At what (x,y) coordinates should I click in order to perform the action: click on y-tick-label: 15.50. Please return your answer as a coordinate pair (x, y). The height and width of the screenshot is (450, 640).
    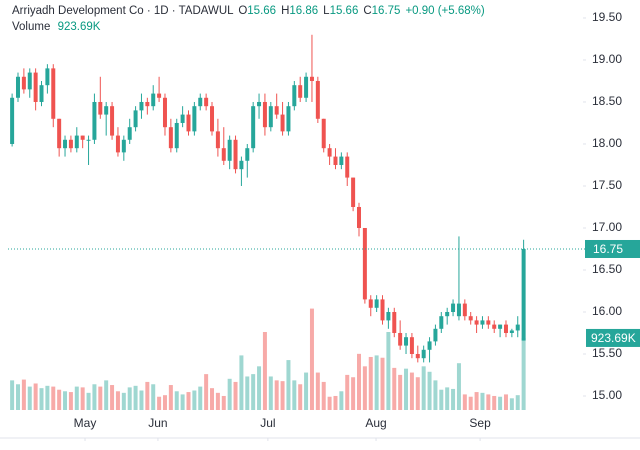
    Looking at the image, I should click on (607, 353).